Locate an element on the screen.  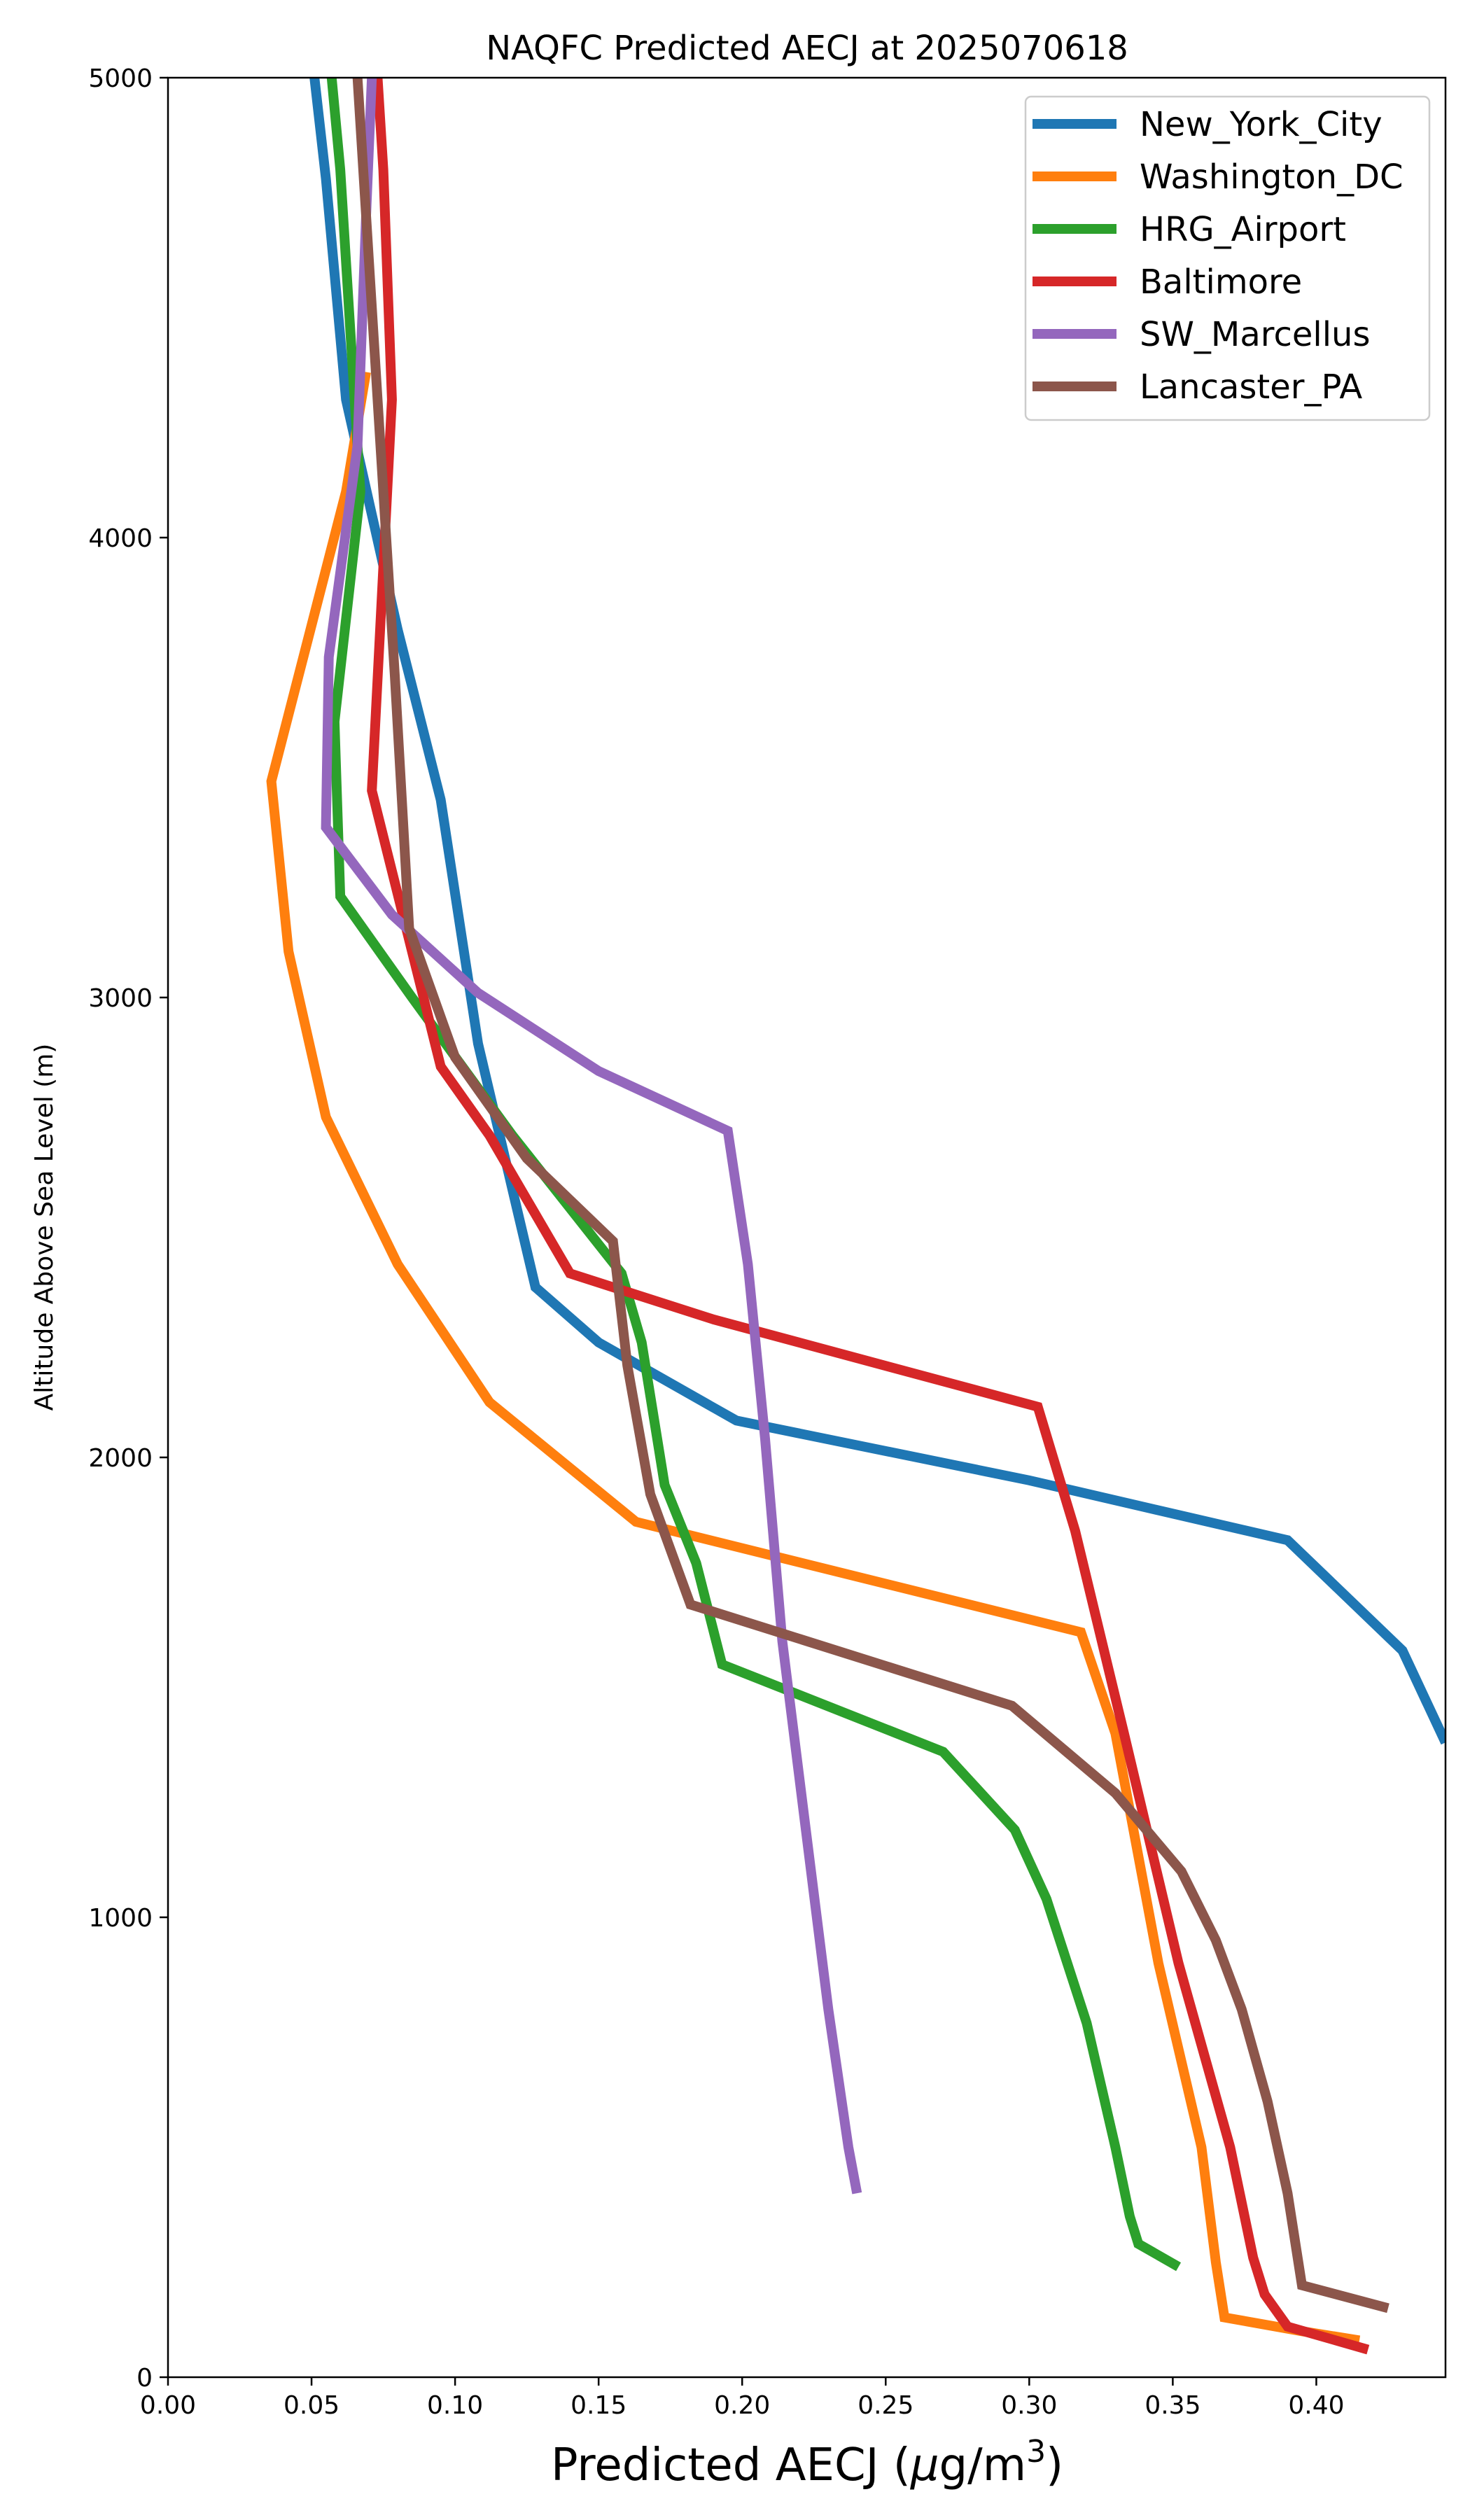
y-tick-label: 5000 is located at coordinates (120, 78).